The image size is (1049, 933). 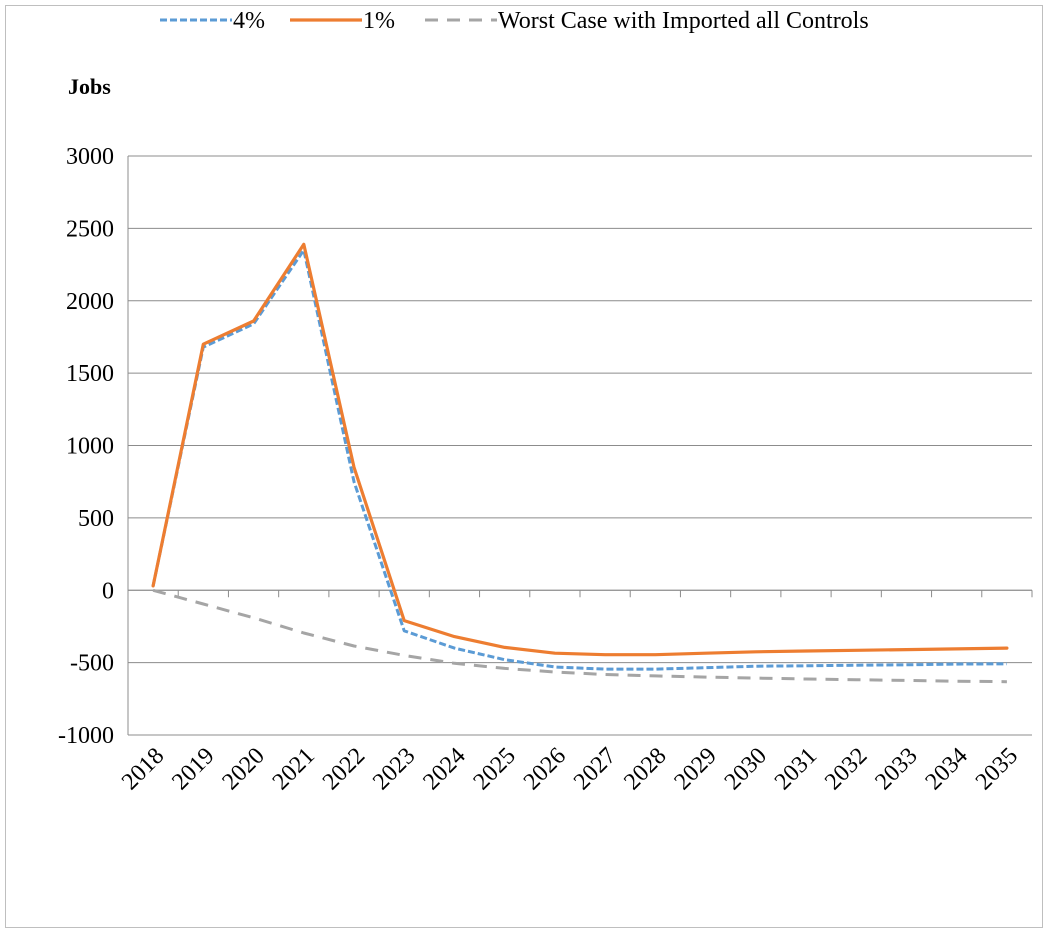 I want to click on x-tick-label: 2029, so click(x=695, y=769).